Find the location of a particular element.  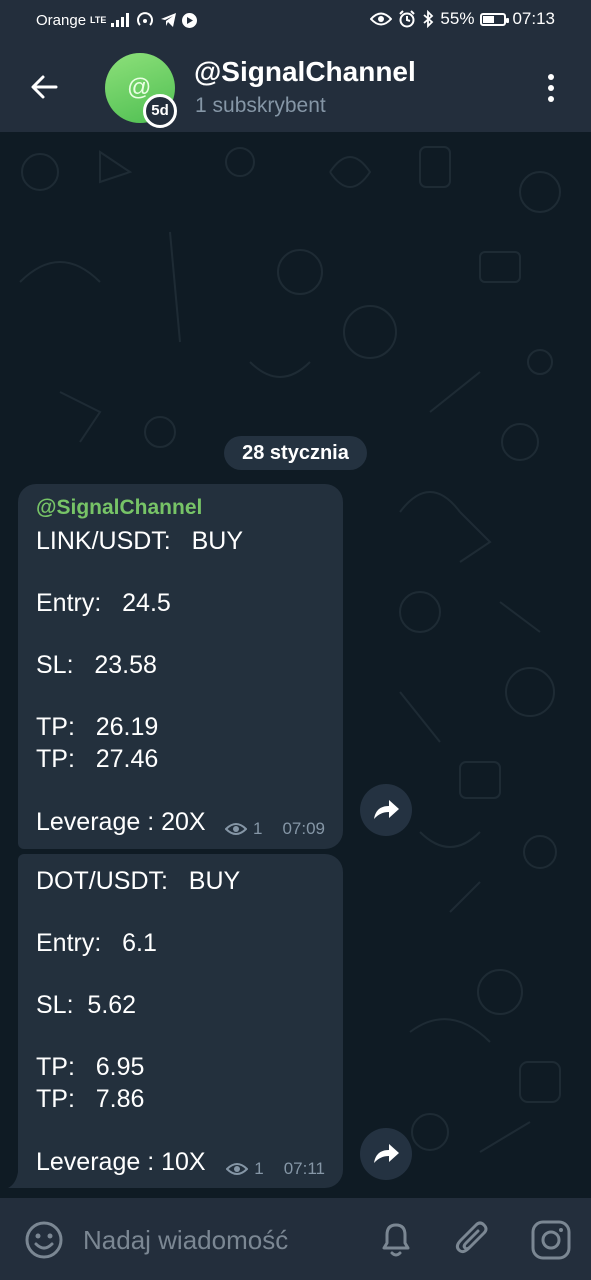

avatar-glyph: @ is located at coordinates (139, 87).